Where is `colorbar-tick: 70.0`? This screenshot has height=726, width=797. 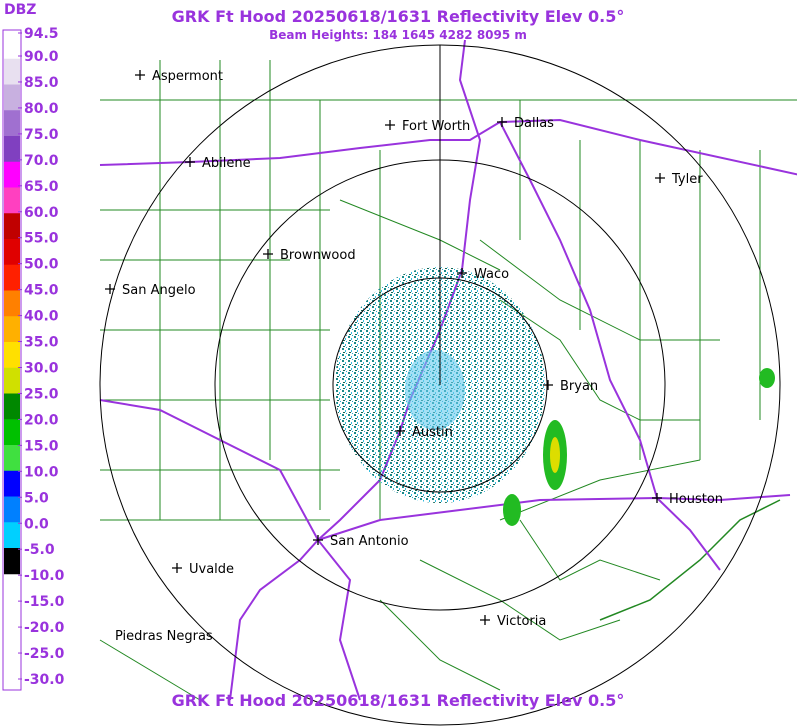
colorbar-tick: 70.0 is located at coordinates (41, 161).